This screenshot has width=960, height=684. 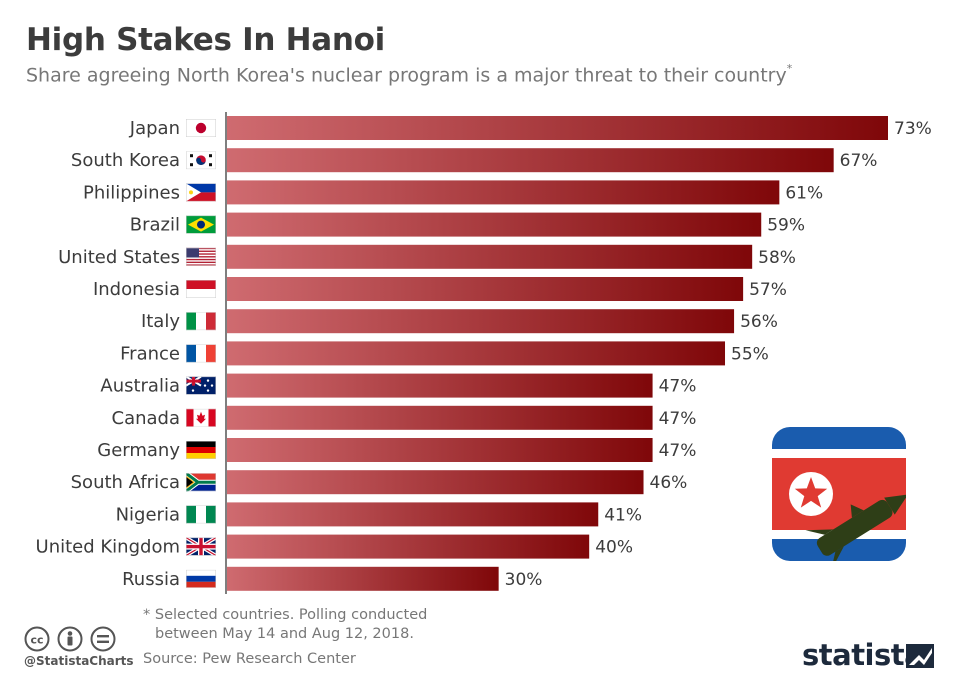 What do you see at coordinates (494, 224) in the screenshot?
I see `bar-brazil` at bounding box center [494, 224].